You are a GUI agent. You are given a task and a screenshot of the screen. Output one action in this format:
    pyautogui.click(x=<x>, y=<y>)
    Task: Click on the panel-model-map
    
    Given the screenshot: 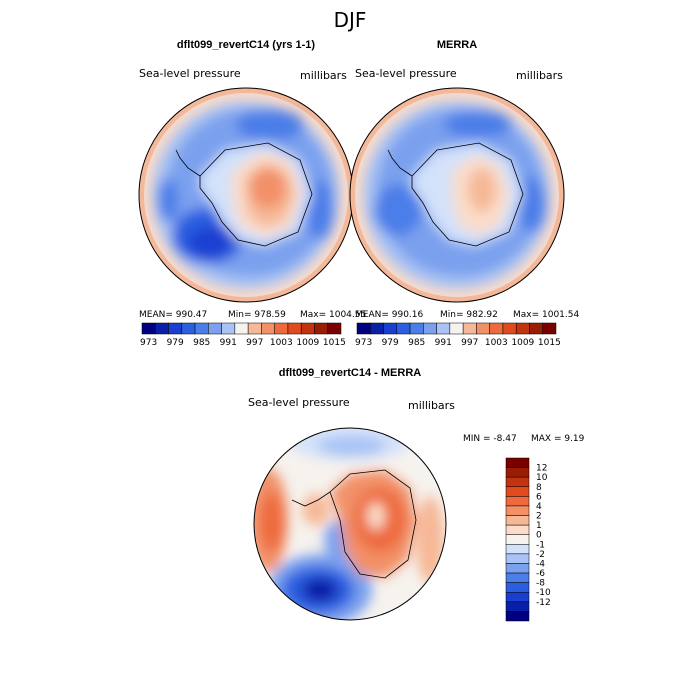 What is the action you would take?
    pyautogui.click(x=246, y=195)
    